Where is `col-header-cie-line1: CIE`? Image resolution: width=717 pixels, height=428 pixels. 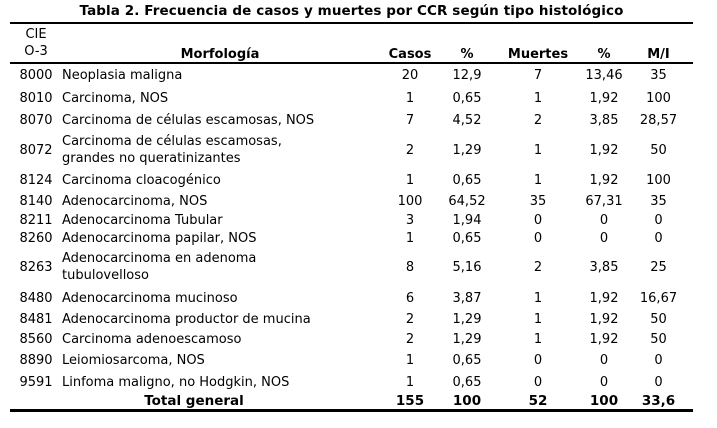 col-header-cie-line1: CIE is located at coordinates (36, 34).